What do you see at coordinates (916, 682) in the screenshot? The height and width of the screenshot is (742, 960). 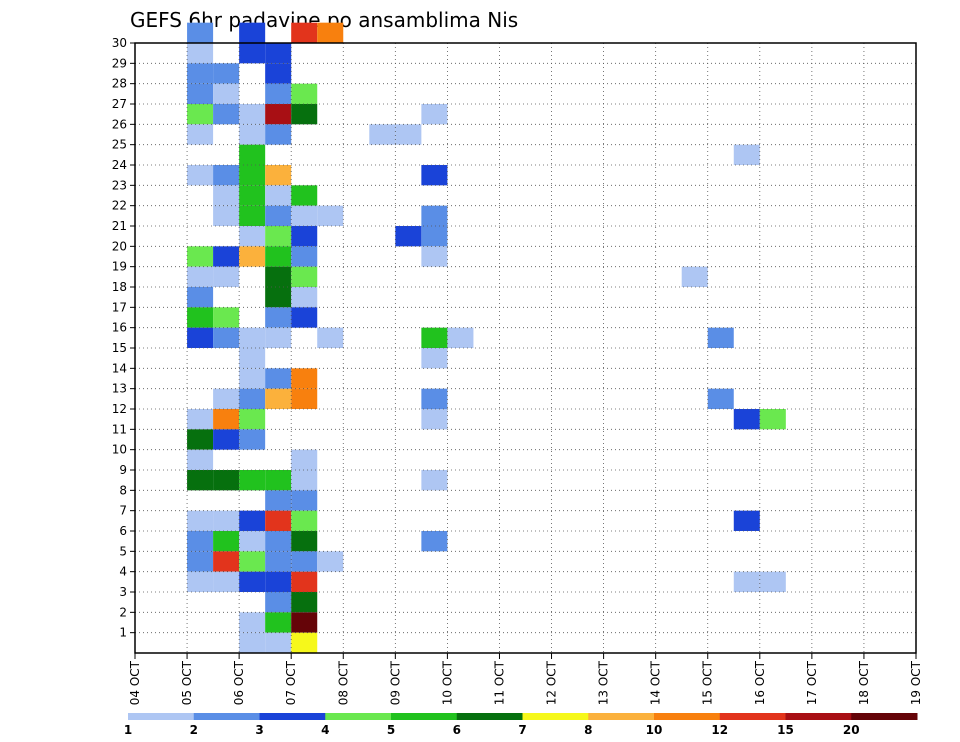 I see `x-tick-label: 19 OCT` at bounding box center [916, 682].